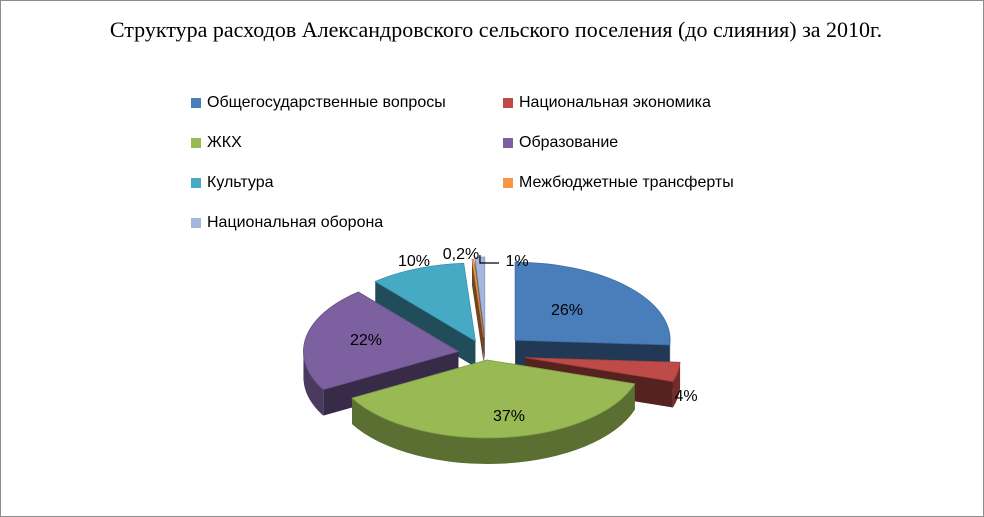 The height and width of the screenshot is (517, 984). I want to click on leader-line, so click(489, 259).